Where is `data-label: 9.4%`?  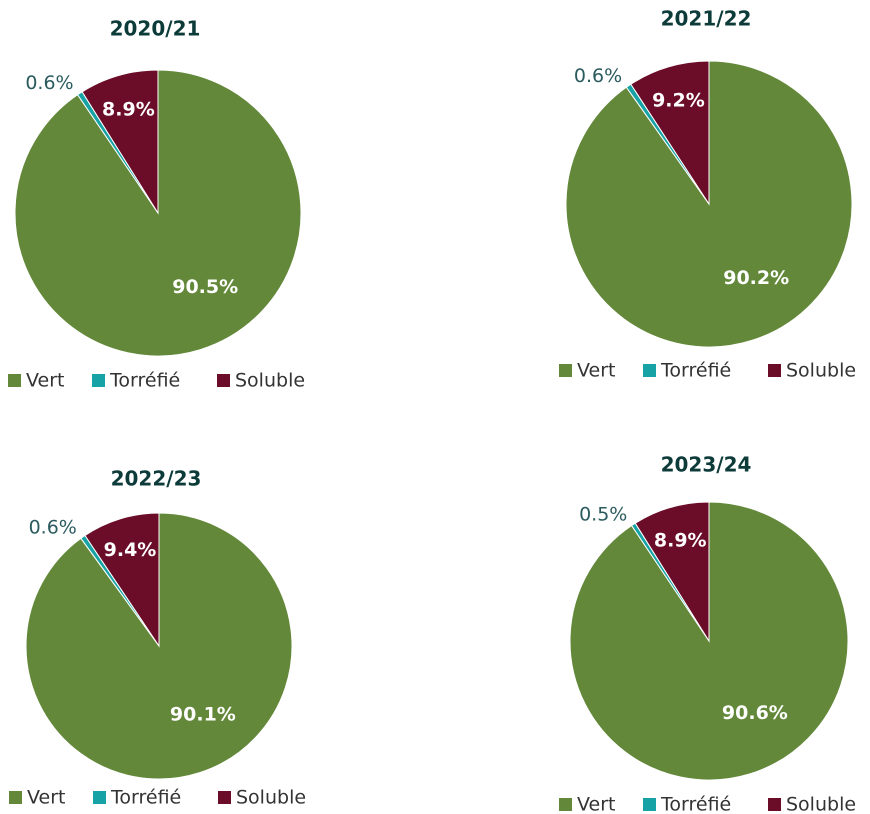
data-label: 9.4% is located at coordinates (130, 550).